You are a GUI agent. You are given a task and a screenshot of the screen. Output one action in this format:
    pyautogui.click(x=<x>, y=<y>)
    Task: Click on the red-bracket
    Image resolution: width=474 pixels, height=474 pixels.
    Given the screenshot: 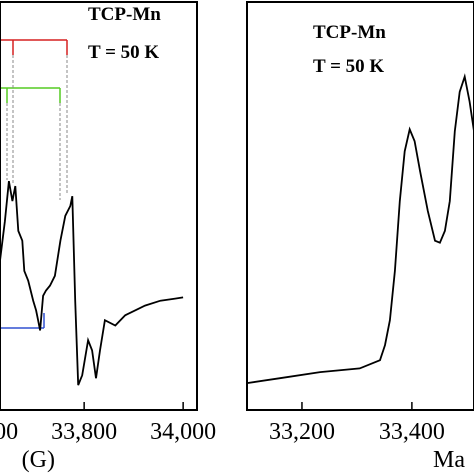 What is the action you would take?
    pyautogui.click(x=34, y=47)
    